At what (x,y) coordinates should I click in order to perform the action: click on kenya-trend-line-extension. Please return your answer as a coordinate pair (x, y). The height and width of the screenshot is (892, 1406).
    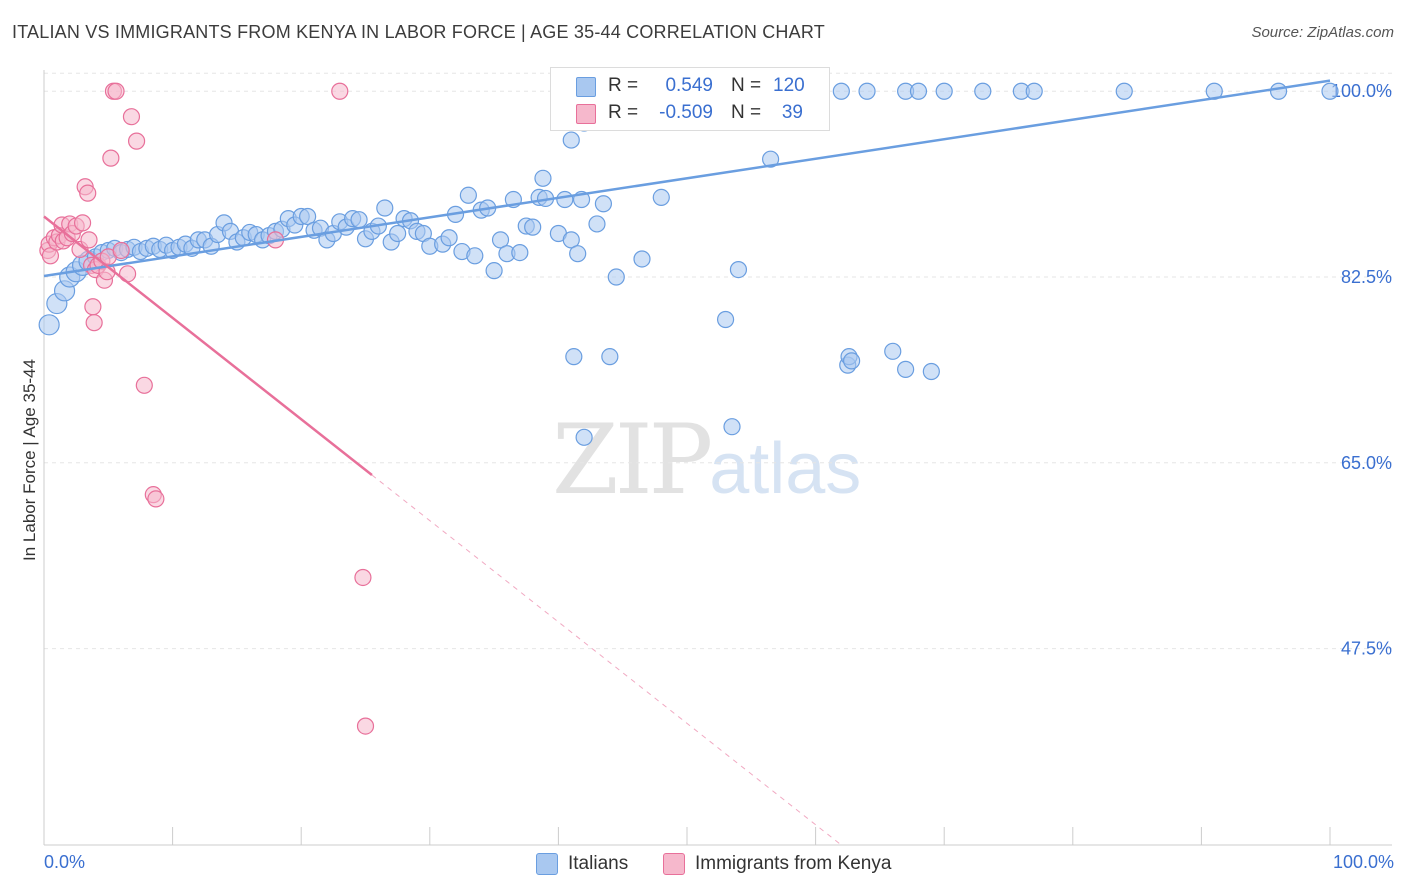
    Looking at the image, I should click on (606, 660).